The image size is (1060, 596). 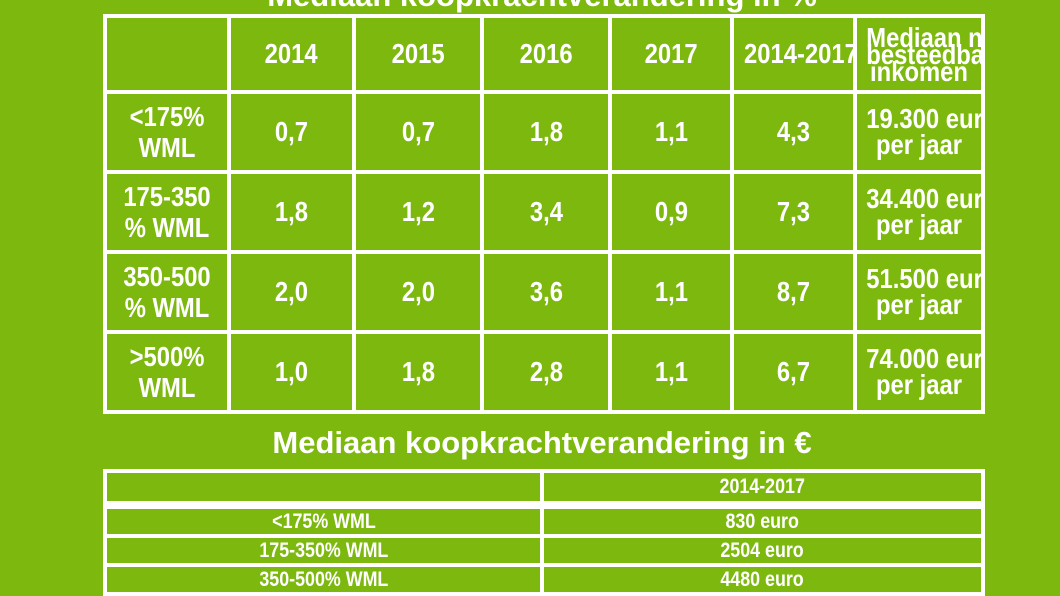 What do you see at coordinates (167, 132) in the screenshot?
I see `row-label-lt175-wml: <175% WML` at bounding box center [167, 132].